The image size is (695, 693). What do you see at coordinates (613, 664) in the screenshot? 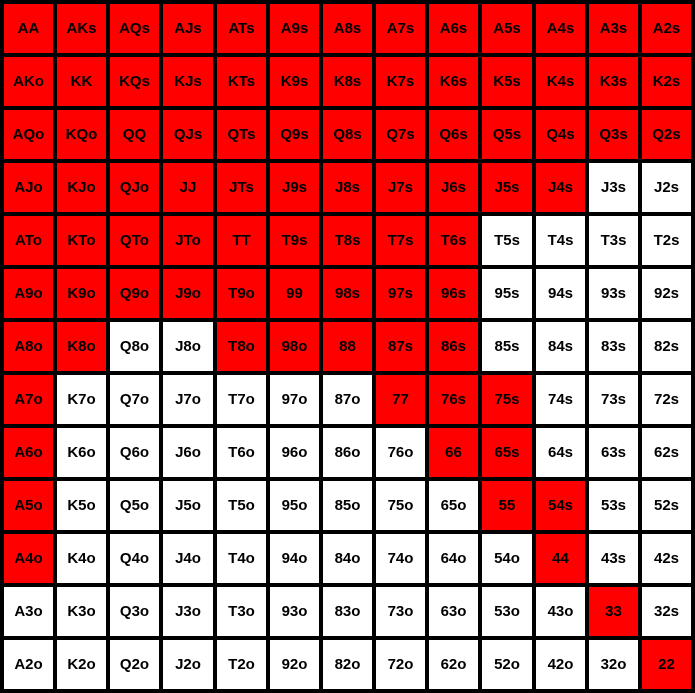
I see `hand-cell-32o: 32o` at bounding box center [613, 664].